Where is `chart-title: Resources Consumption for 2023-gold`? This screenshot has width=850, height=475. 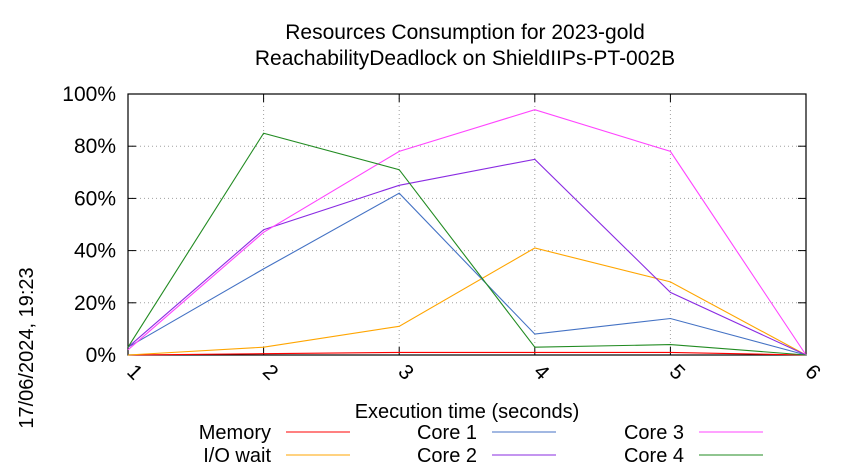 chart-title: Resources Consumption for 2023-gold is located at coordinates (465, 32).